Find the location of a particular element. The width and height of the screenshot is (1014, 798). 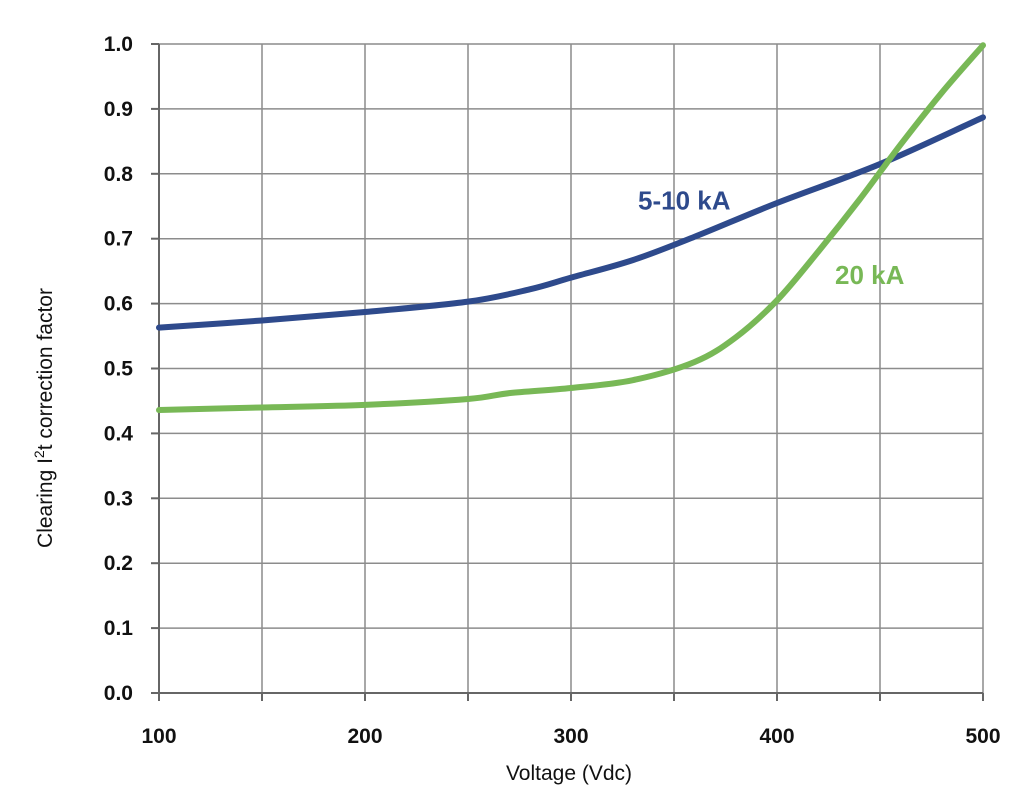

y-axis-title: Clearing I2t correction factor is located at coordinates (44, 418).